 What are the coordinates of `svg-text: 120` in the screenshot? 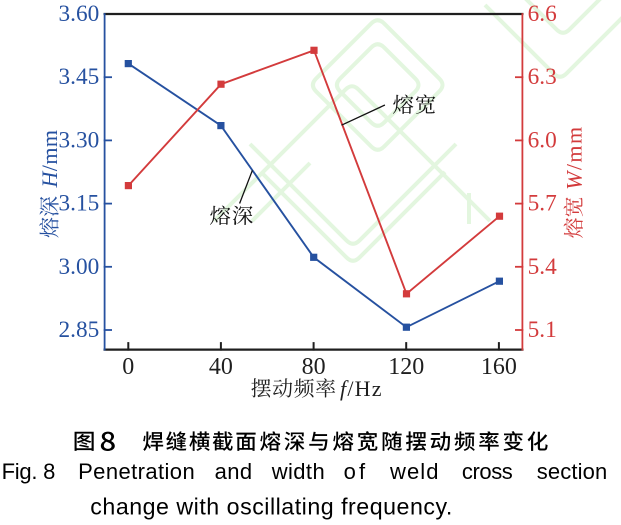 It's located at (406, 367).